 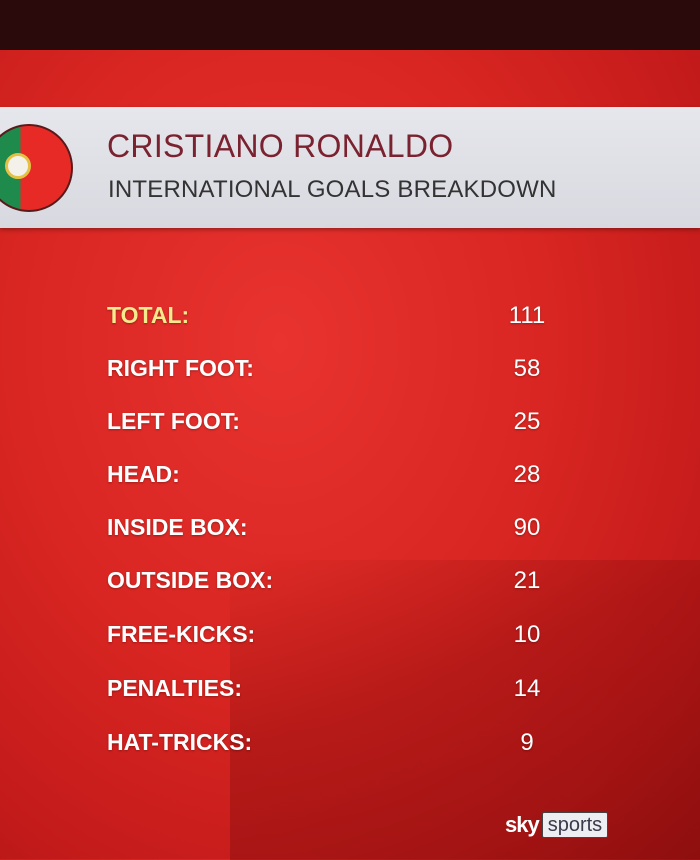 What do you see at coordinates (177, 527) in the screenshot?
I see `stat-label: INSIDE BOX:` at bounding box center [177, 527].